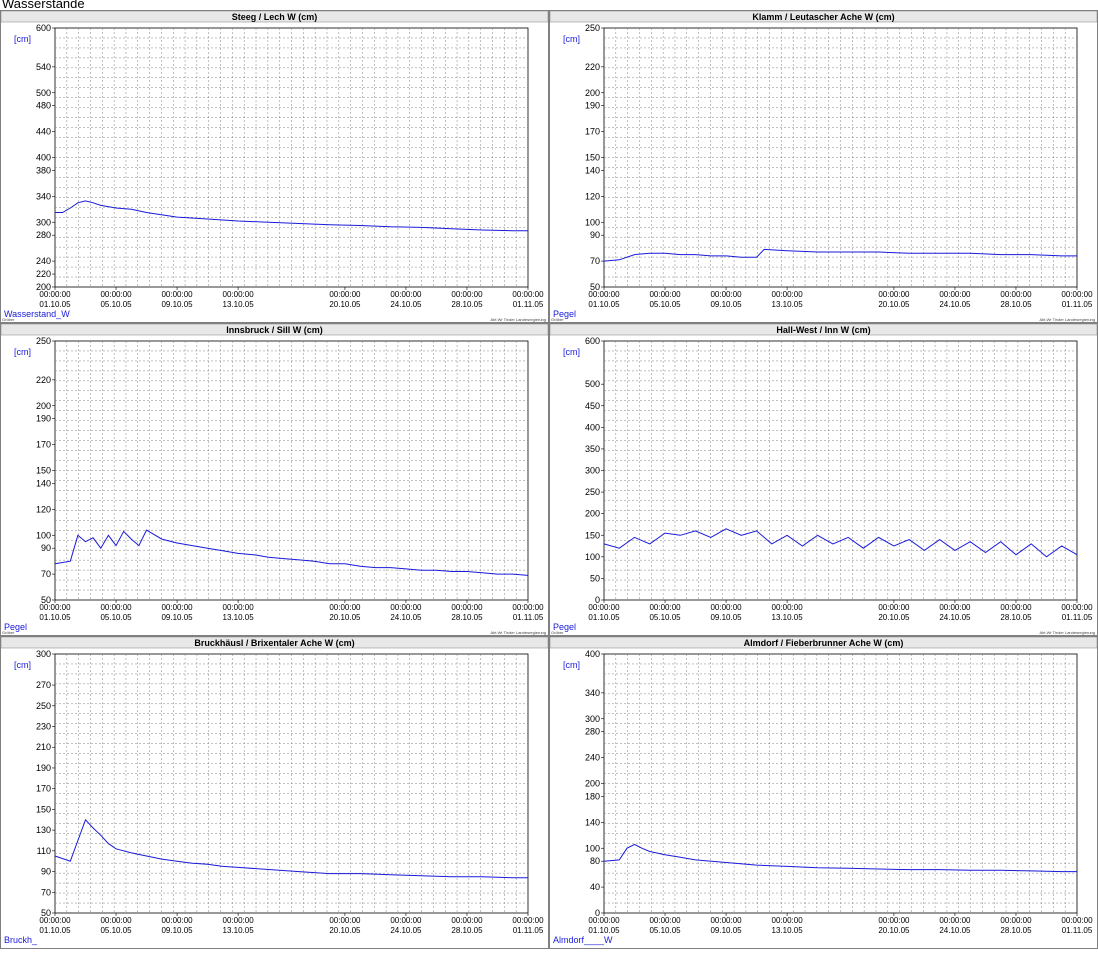  I want to click on chart-title: Bruckhäusl / Brixentaler Ache W (cm), so click(274, 643).